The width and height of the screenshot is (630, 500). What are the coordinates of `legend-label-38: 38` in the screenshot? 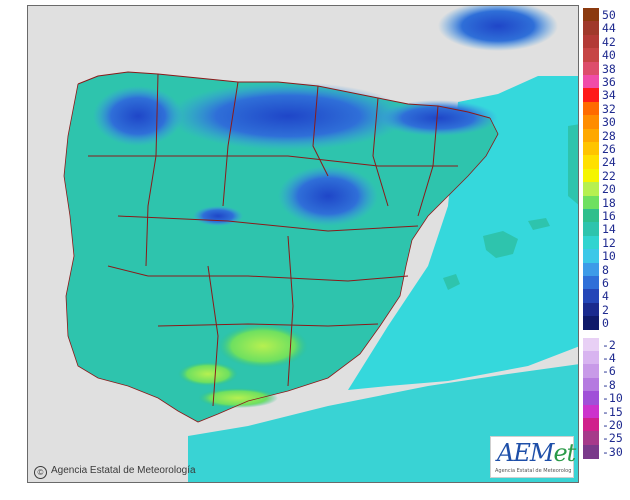 It's located at (609, 68).